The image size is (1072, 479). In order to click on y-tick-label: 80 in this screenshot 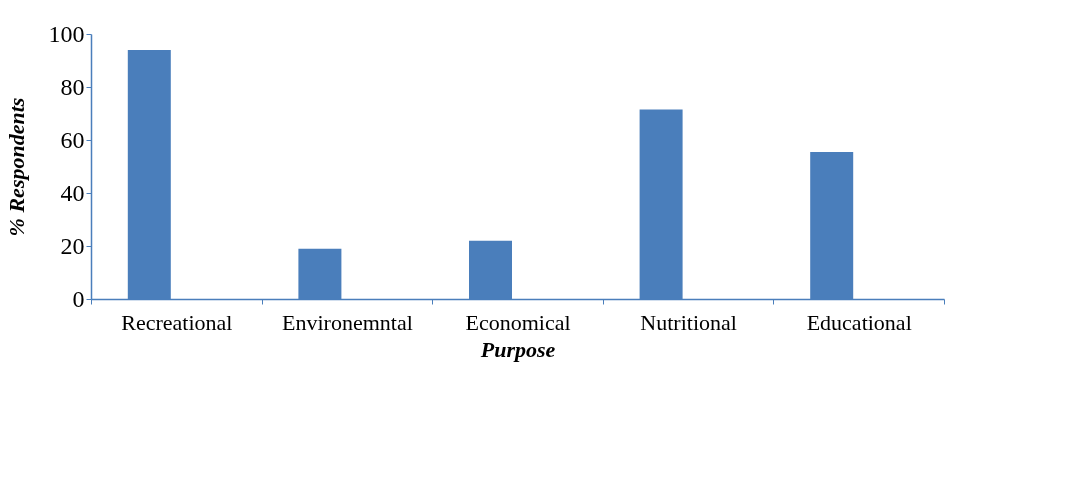, I will do `click(72, 86)`.